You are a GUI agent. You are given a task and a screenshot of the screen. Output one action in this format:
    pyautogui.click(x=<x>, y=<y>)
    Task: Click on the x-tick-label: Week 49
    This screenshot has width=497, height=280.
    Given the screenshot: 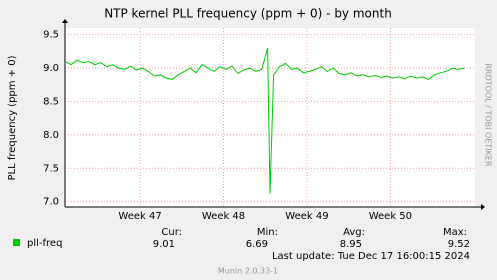 What is the action you would take?
    pyautogui.click(x=306, y=216)
    